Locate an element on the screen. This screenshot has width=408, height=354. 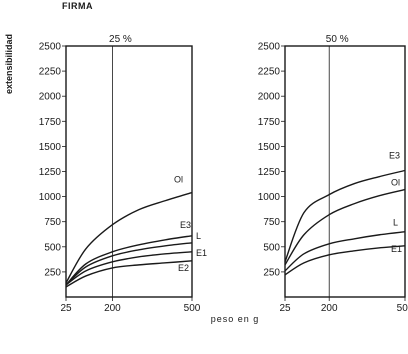
x-axis-label: peso en g is located at coordinates (235, 319).